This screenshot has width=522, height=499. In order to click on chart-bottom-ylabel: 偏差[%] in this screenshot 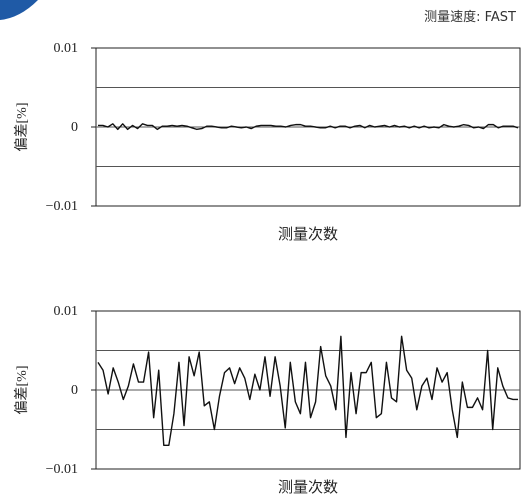, I will do `click(22, 390)`.